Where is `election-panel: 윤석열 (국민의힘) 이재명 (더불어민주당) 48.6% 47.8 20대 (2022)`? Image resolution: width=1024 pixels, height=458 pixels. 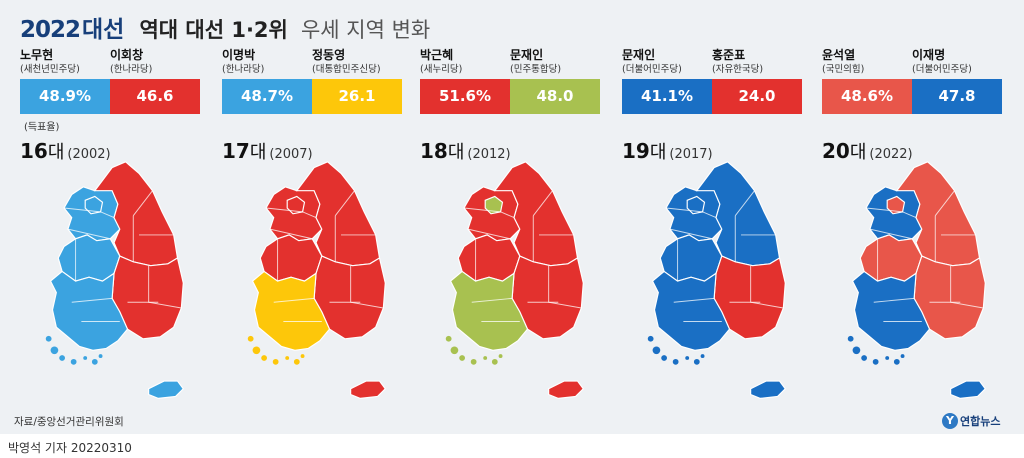
election-panel: 윤석열 (국민의힘) 이재명 (더불어민주당) 48.6% 47.8 20대 (2022) is located at coordinates (912, 223).